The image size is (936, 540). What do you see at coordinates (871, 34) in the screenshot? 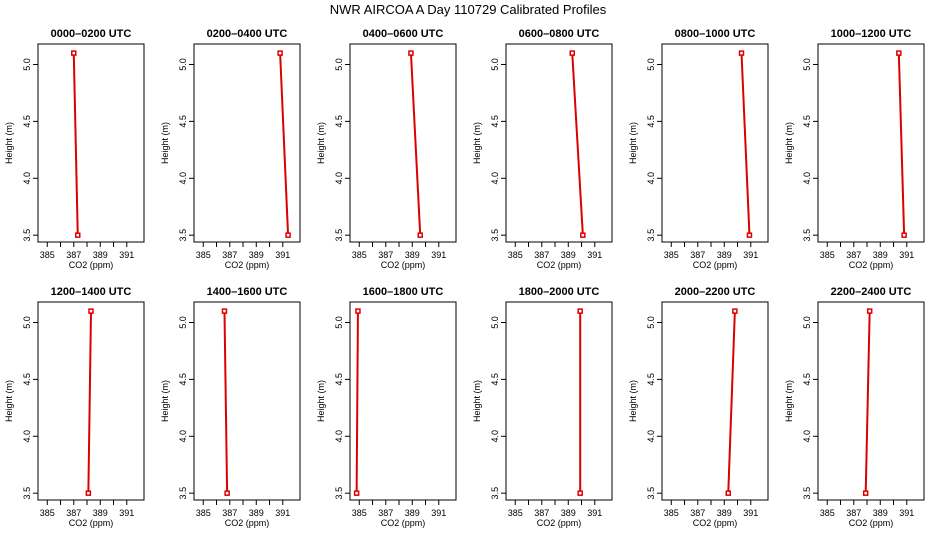
I see `panel-title: 1000–1200 UTC` at bounding box center [871, 34].